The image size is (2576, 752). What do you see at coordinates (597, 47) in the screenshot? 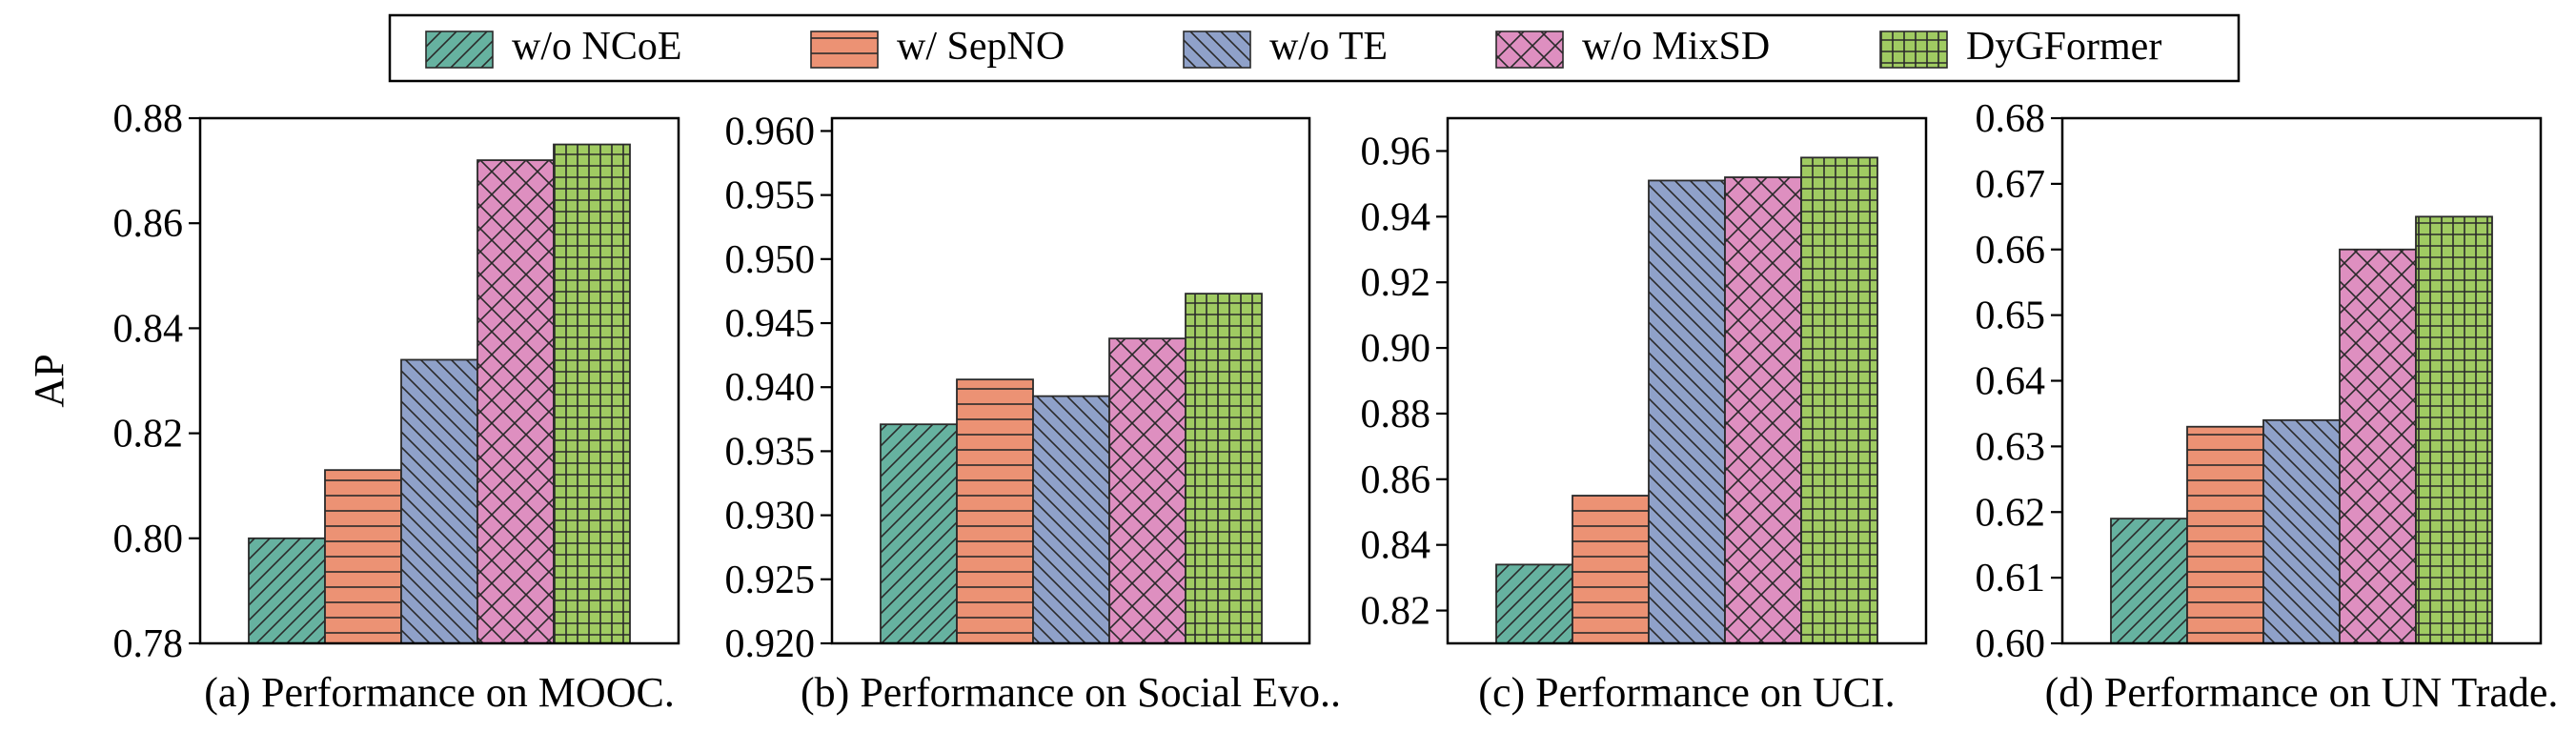
I see `legend-label: w/o NCoE` at bounding box center [597, 47].